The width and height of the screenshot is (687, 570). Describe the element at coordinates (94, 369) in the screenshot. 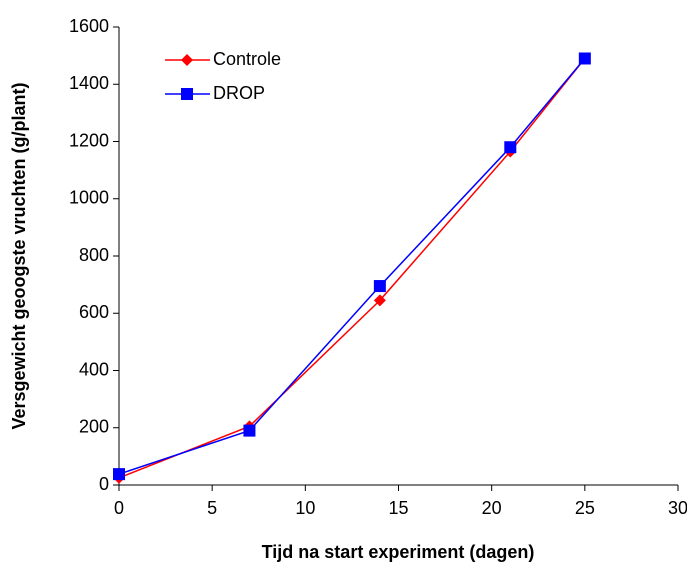

I see `y-tick-label: 400` at that location.